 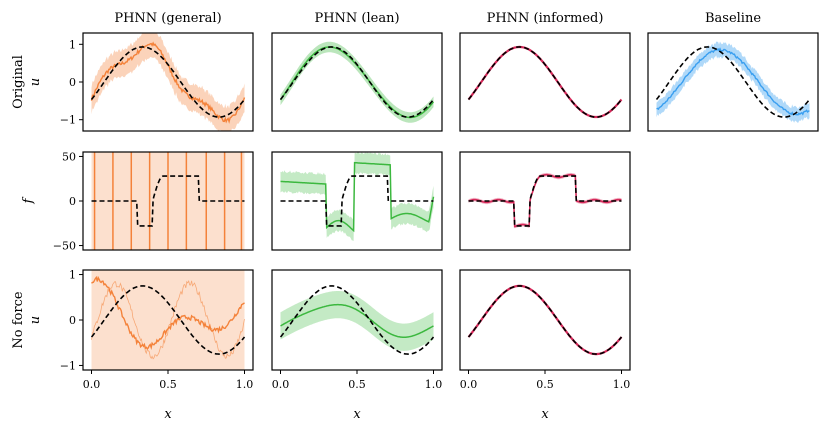 I want to click on force-informed-target-line, so click(x=545, y=201).